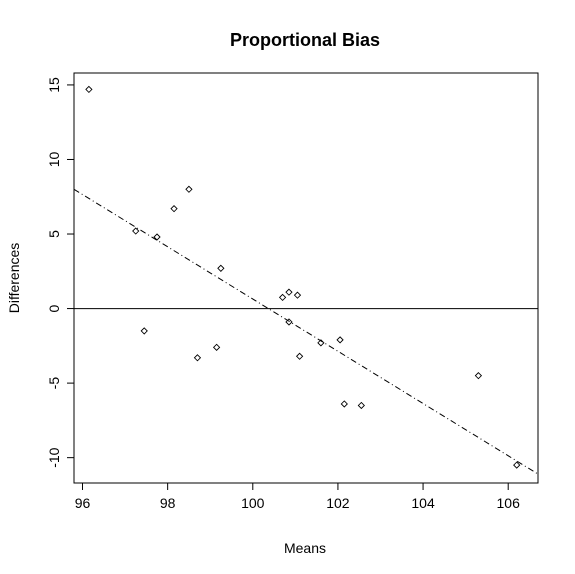  Describe the element at coordinates (54, 159) in the screenshot. I see `y-tick-label-10: 10` at that location.